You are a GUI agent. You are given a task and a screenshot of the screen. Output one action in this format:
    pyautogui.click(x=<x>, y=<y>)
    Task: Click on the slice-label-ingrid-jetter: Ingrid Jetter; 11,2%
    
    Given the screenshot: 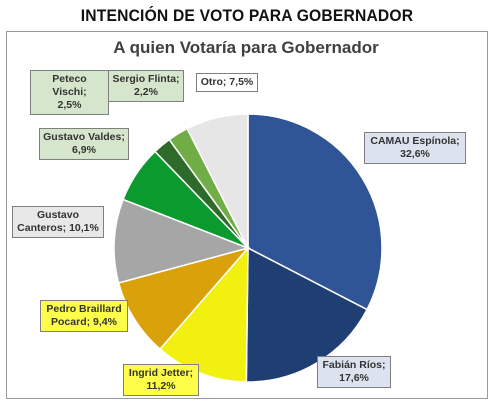 What is the action you would take?
    pyautogui.click(x=161, y=380)
    